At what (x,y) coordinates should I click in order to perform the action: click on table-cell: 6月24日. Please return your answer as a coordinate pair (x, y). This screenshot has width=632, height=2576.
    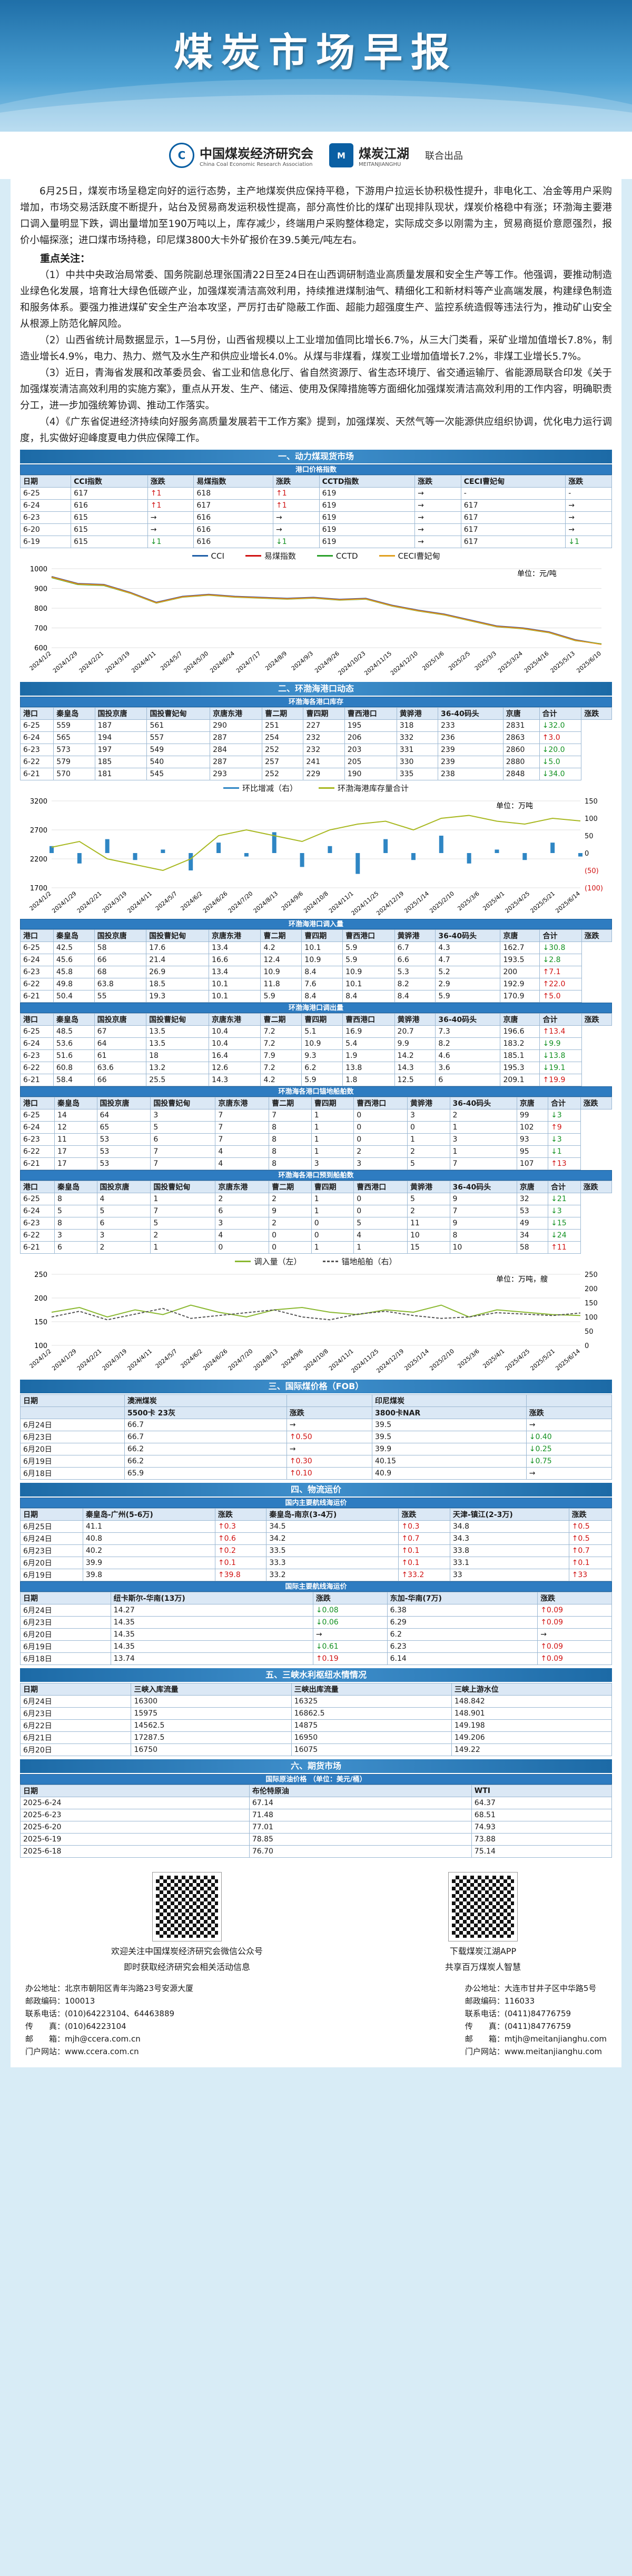
    Looking at the image, I should click on (65, 1610).